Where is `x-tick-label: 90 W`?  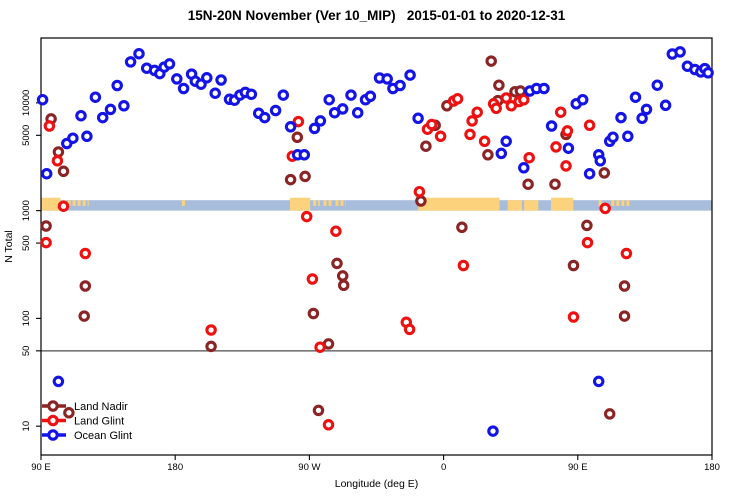
x-tick-label: 90 W is located at coordinates (309, 467).